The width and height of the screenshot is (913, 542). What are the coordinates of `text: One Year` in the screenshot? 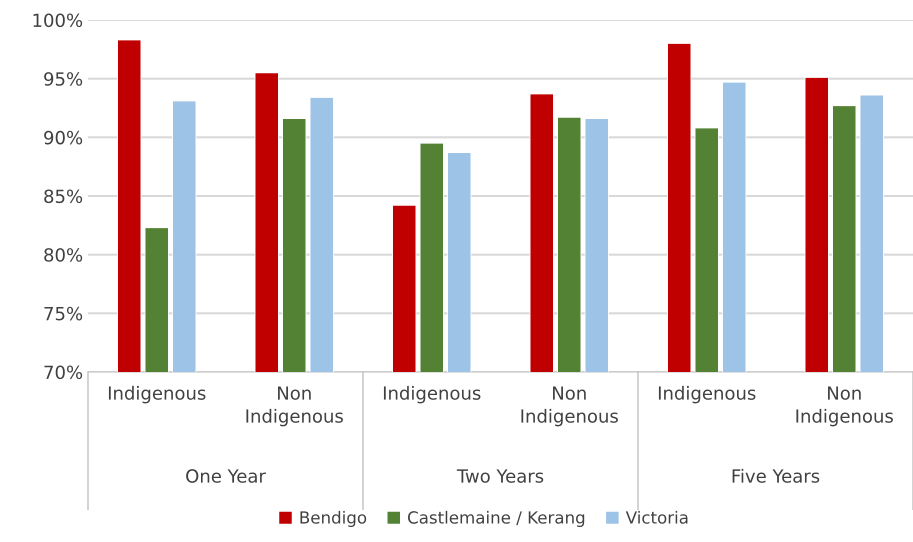 It's located at (226, 476).